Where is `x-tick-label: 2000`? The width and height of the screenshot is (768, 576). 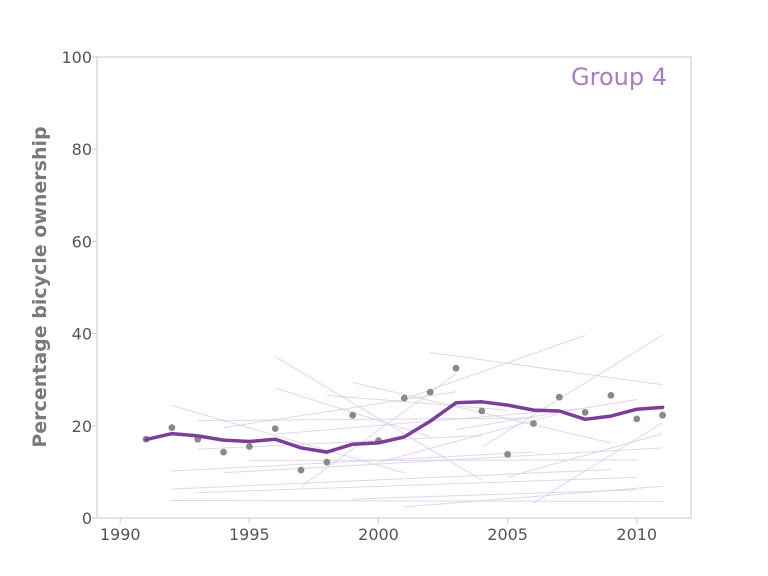
x-tick-label: 2000 is located at coordinates (378, 534).